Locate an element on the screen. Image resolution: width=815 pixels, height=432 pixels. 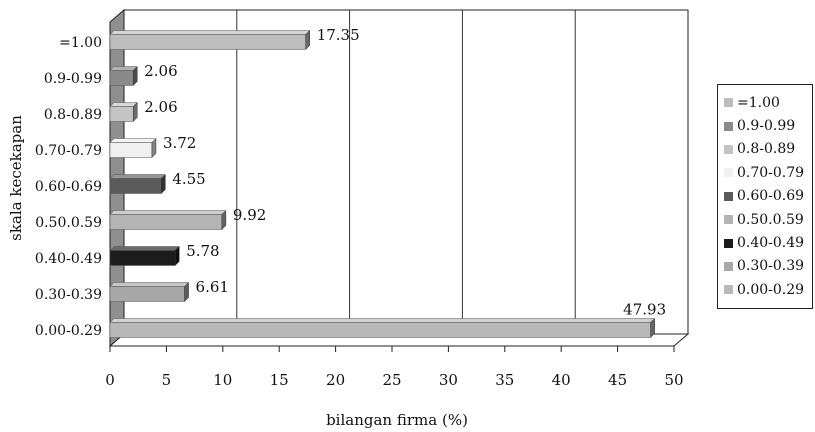
legend-label: 0.70-0.79 is located at coordinates (771, 172).